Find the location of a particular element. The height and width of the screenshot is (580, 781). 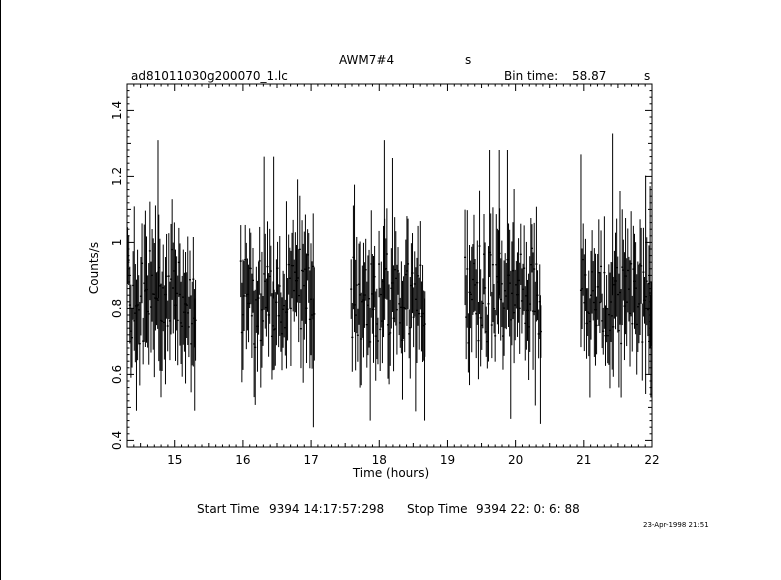

start-time-value: 9394 14:17:57:298 is located at coordinates (327, 509).